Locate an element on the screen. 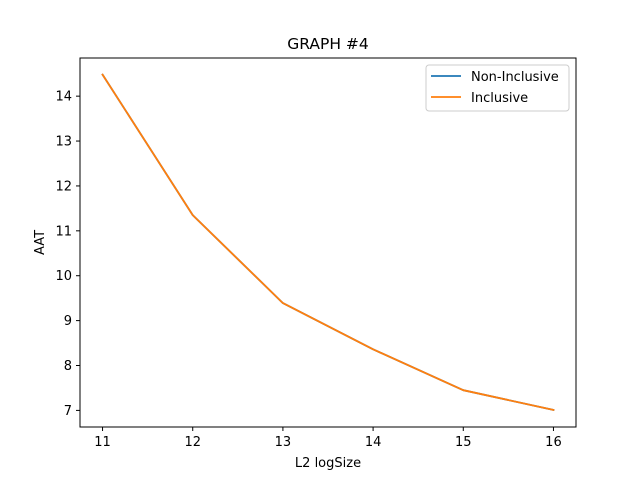  legend-label-inclusive: Inclusive is located at coordinates (499, 98).